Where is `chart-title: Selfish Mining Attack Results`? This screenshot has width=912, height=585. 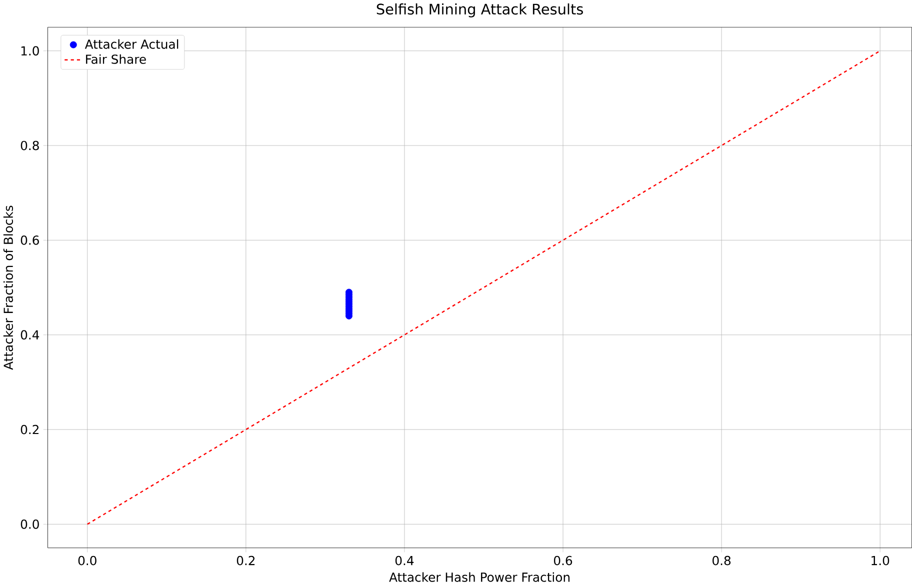
chart-title: Selfish Mining Attack Results is located at coordinates (479, 10).